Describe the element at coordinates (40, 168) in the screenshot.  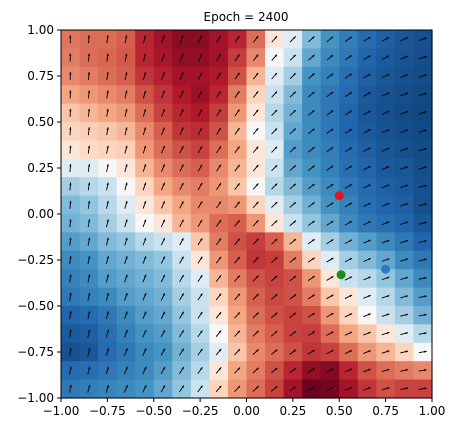
I see `y-tick-label: 0.25` at that location.